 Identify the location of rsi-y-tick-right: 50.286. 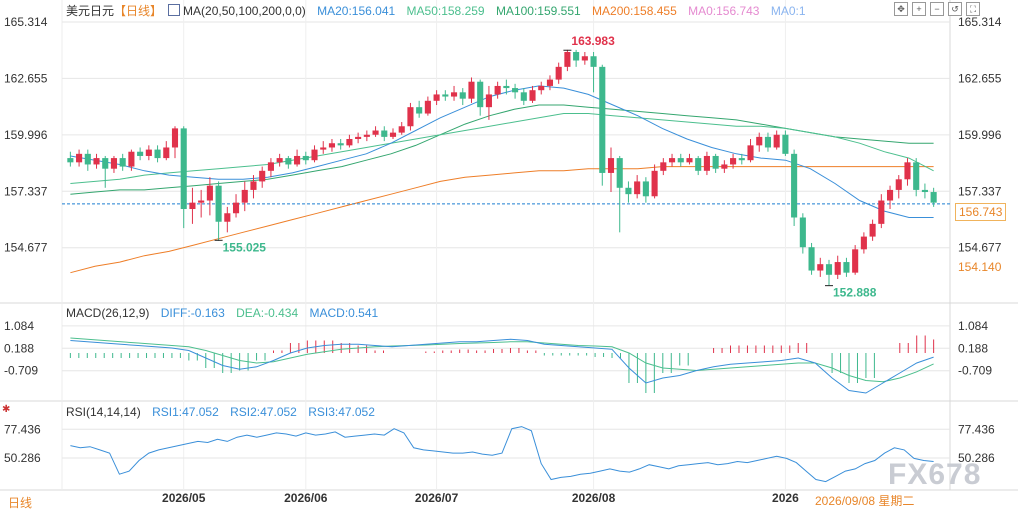
(976, 458).